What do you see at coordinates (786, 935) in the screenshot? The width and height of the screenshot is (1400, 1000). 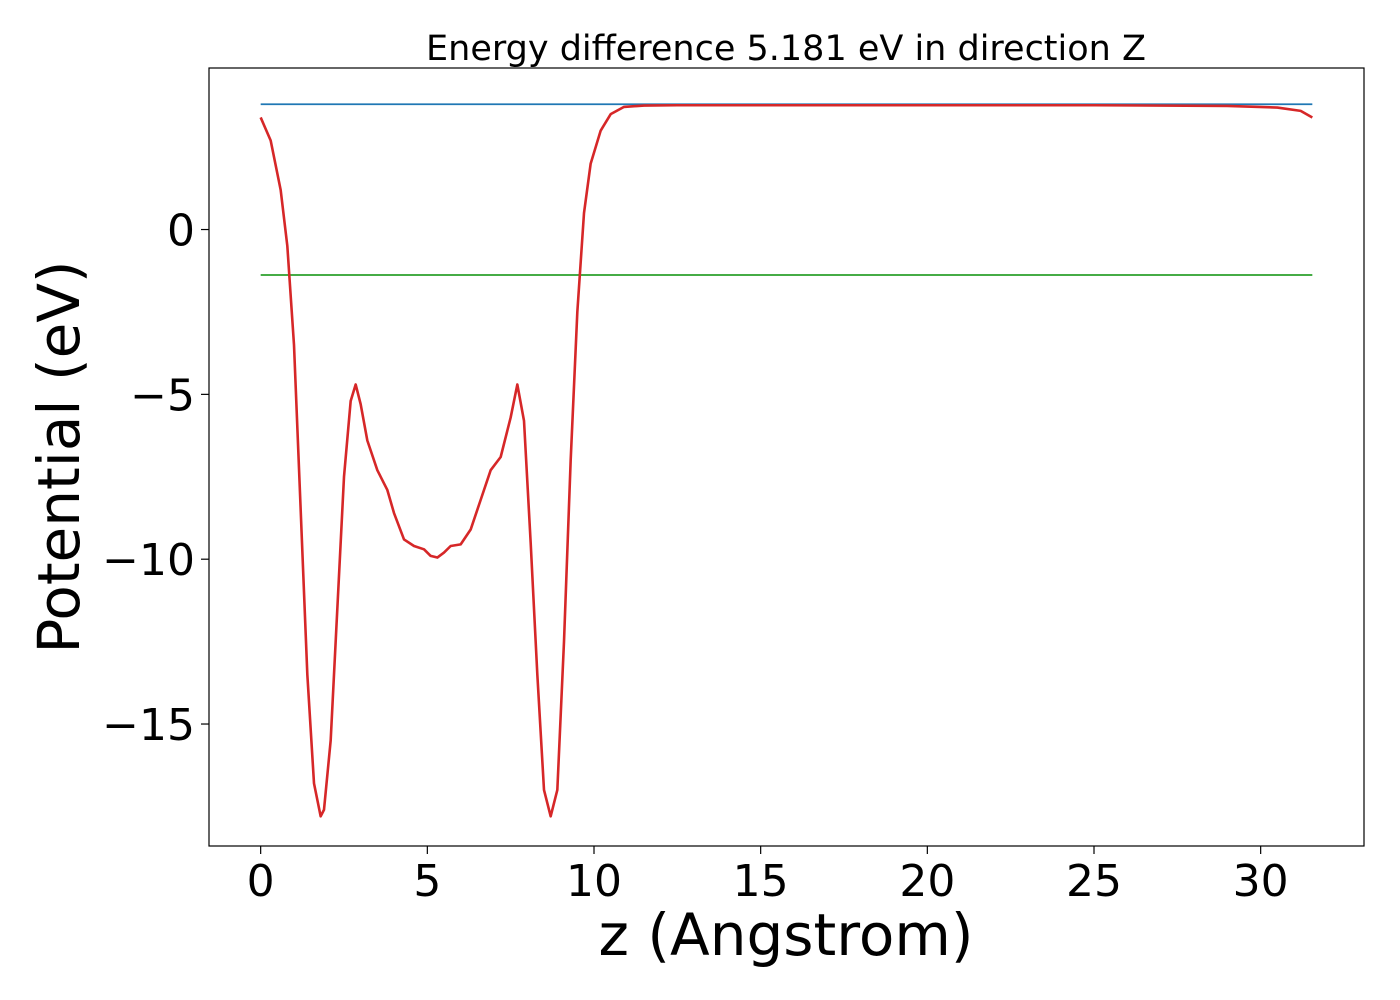 I see `x-axis-label: z (Angstrom)` at bounding box center [786, 935].